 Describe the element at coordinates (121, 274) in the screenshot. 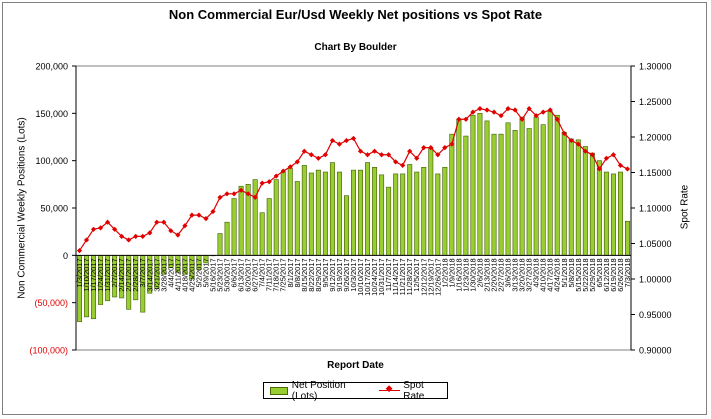

I see `x-tick-label: 2/14/2017` at that location.